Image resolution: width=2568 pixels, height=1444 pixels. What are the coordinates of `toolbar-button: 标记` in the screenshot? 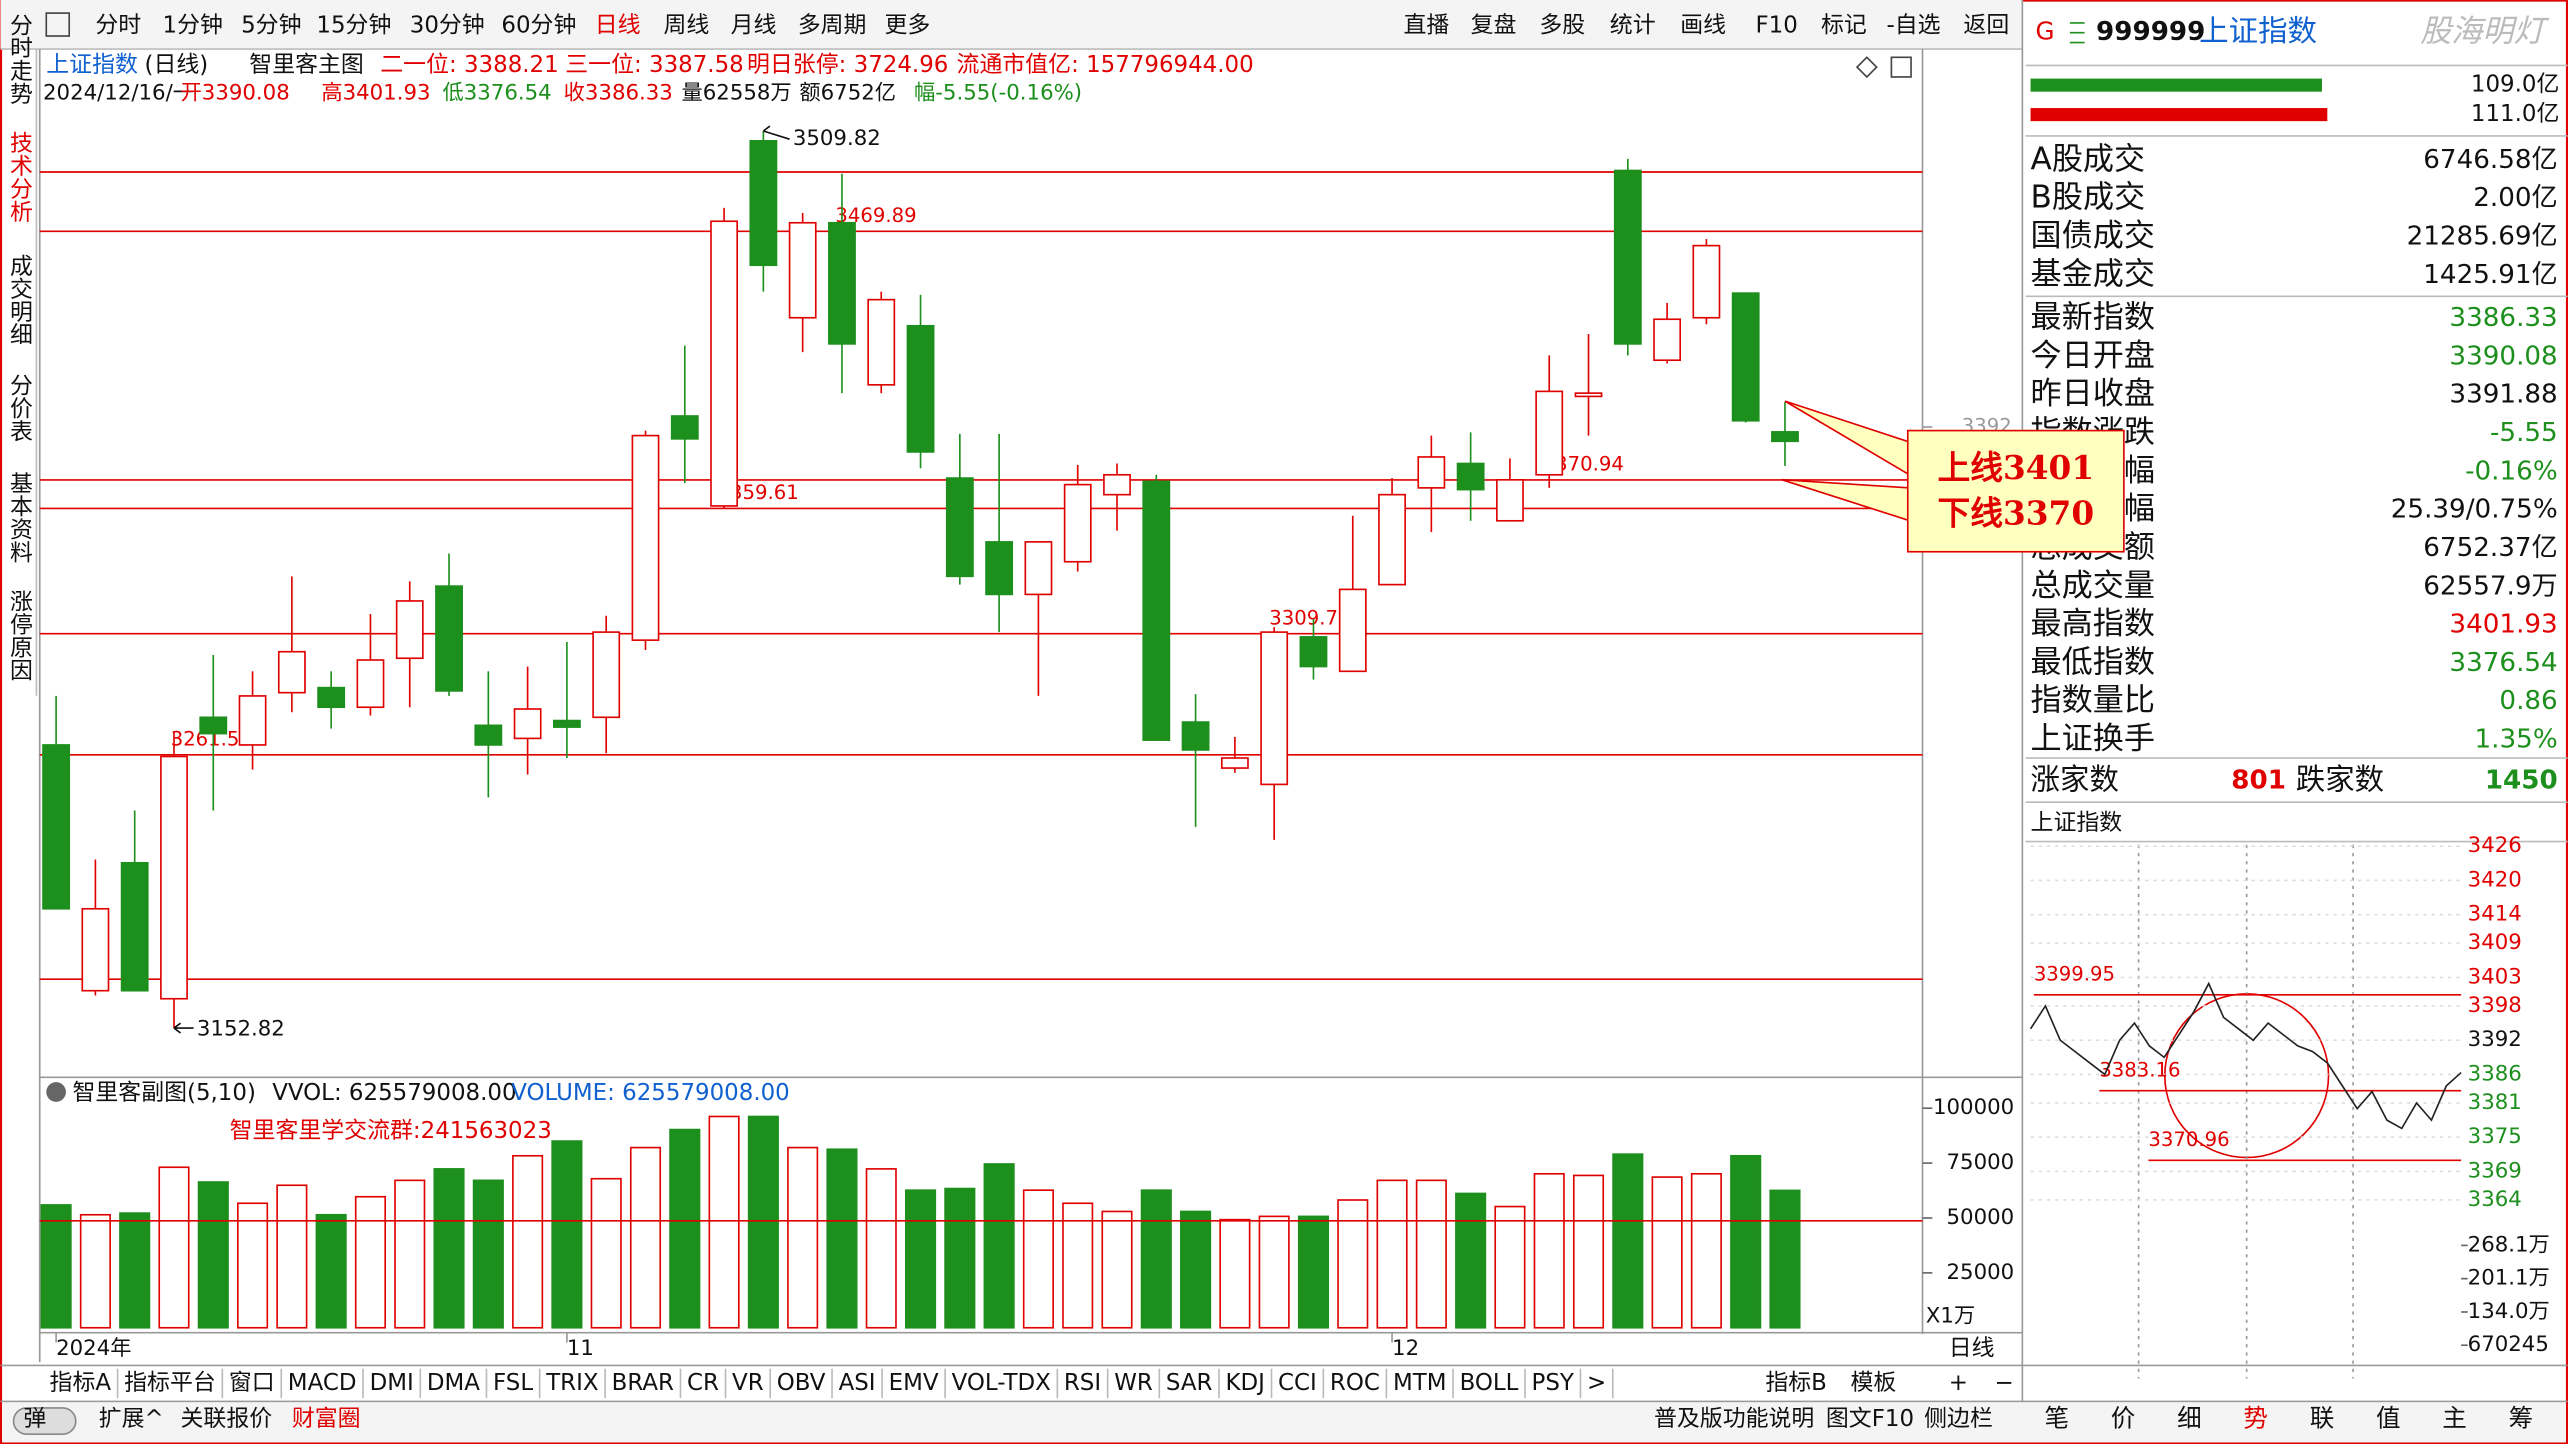 It's located at (1844, 26).